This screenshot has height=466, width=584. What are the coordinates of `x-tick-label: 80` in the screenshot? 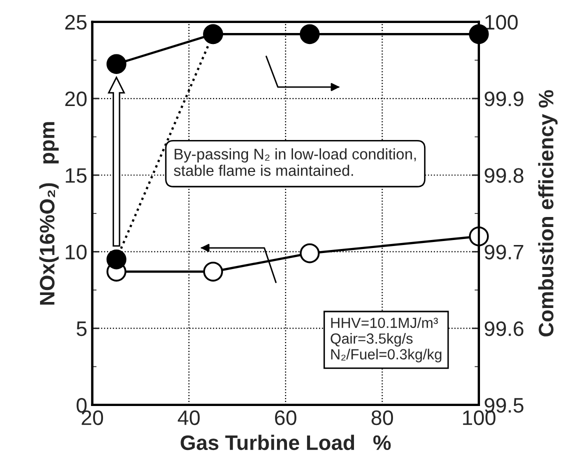 It's located at (382, 418).